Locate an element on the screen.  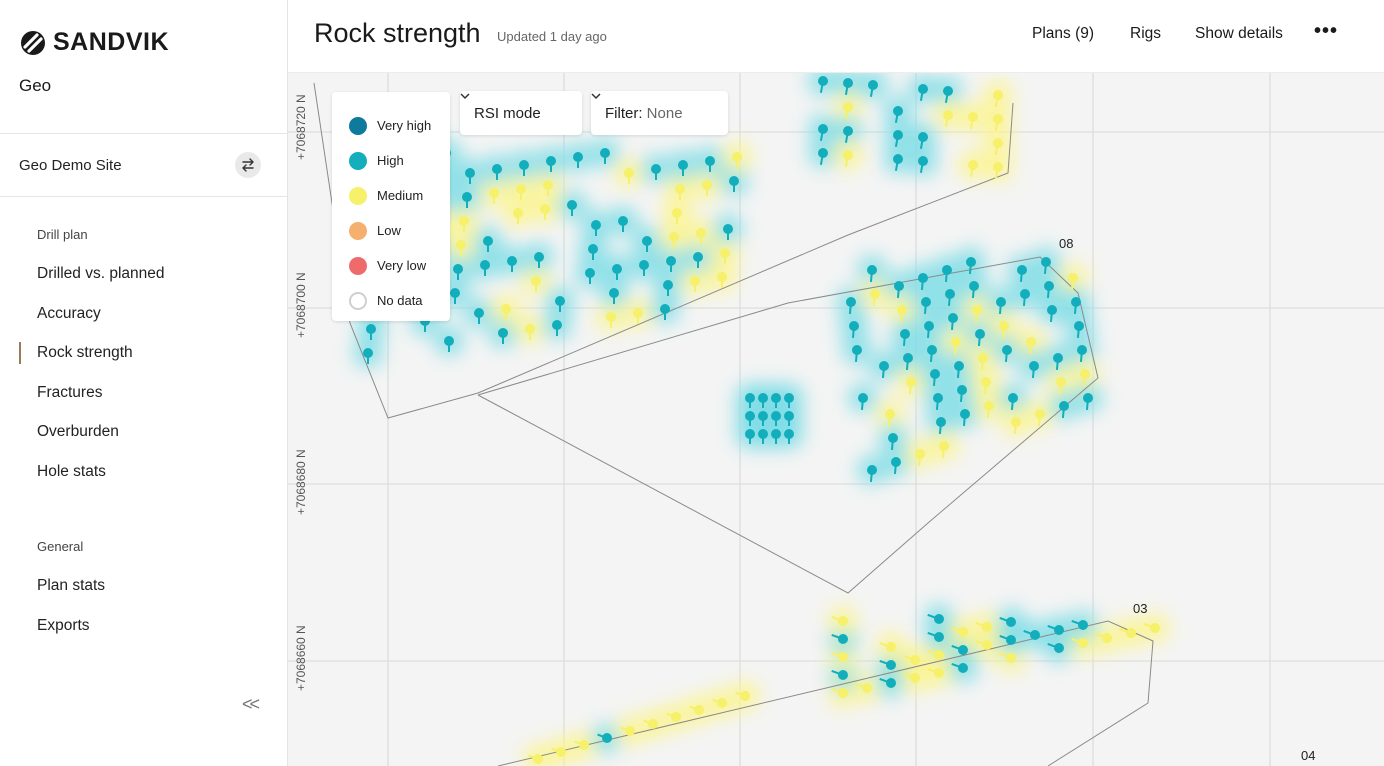
site-selector: Geo Demo Site is located at coordinates (140, 165).